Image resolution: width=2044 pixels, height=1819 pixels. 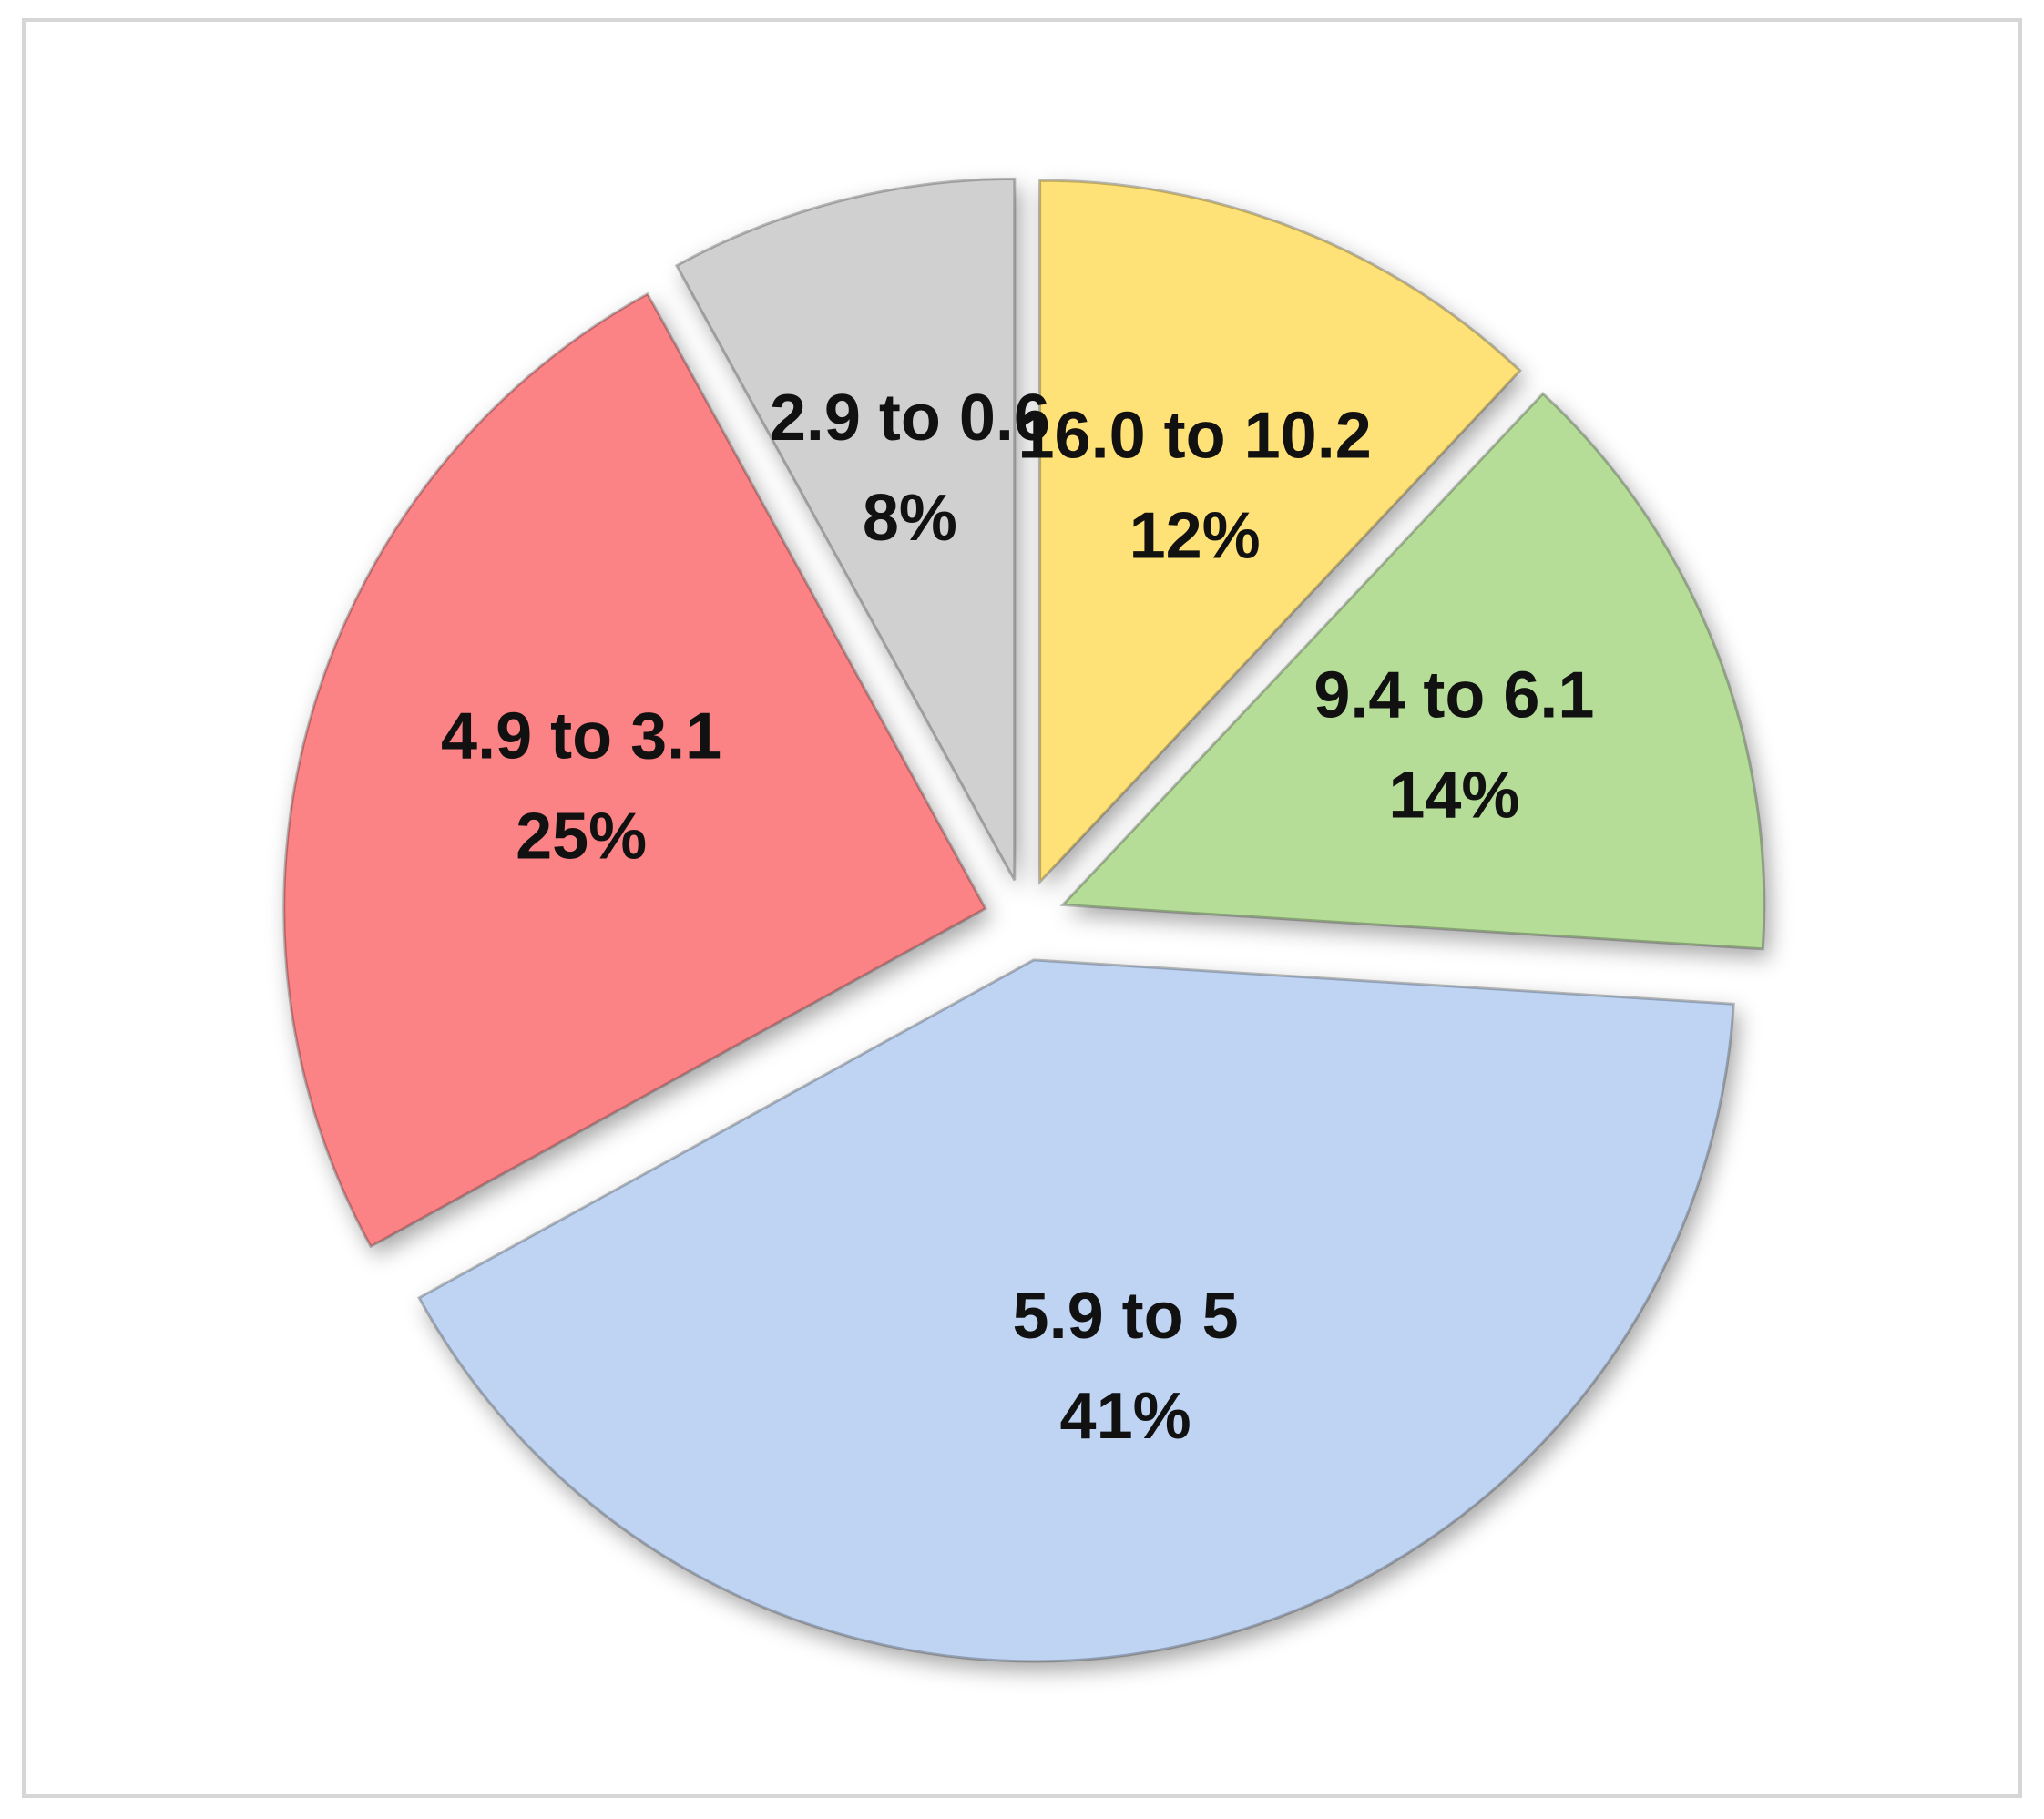 What do you see at coordinates (910, 418) in the screenshot?
I see `slice-category: 2.9 to 0.6` at bounding box center [910, 418].